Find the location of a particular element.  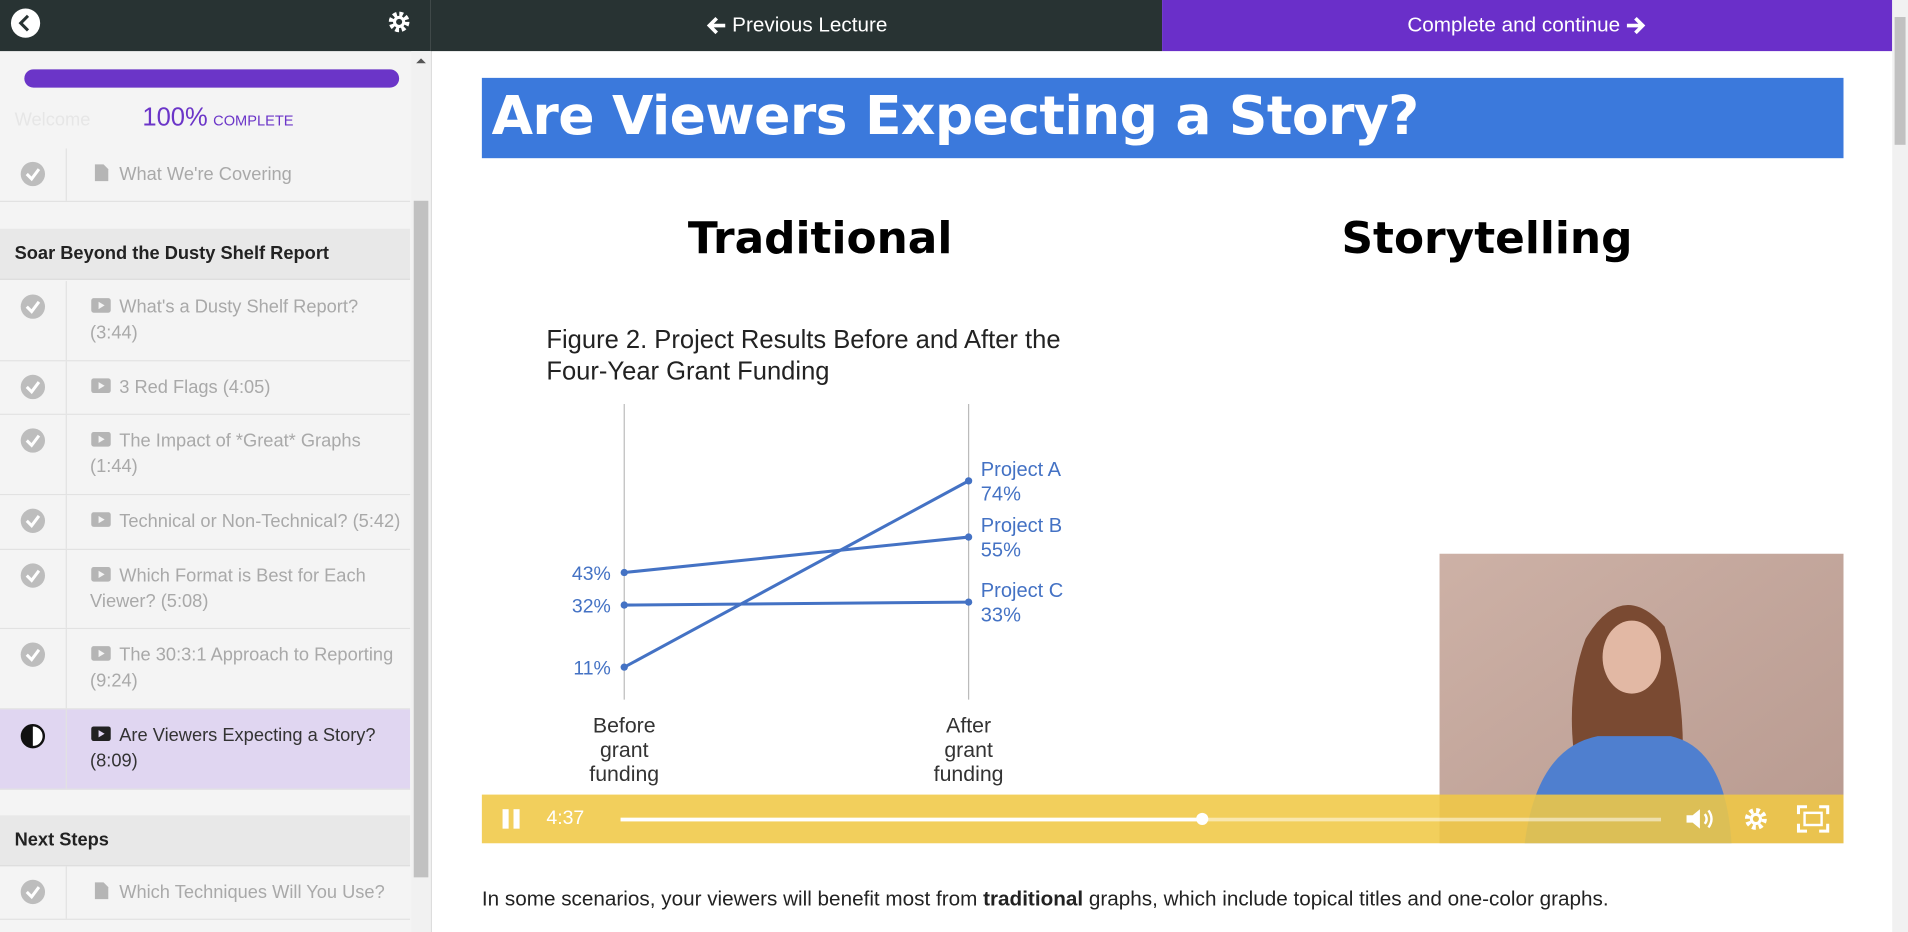

lecture-item: What's a Dusty Shelf Report? (3:44) is located at coordinates (205, 321).